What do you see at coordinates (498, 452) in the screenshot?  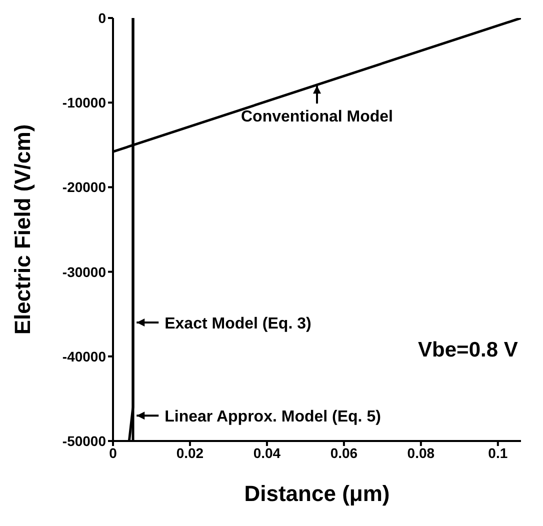 I see `x-tick-label: 0.1` at bounding box center [498, 452].